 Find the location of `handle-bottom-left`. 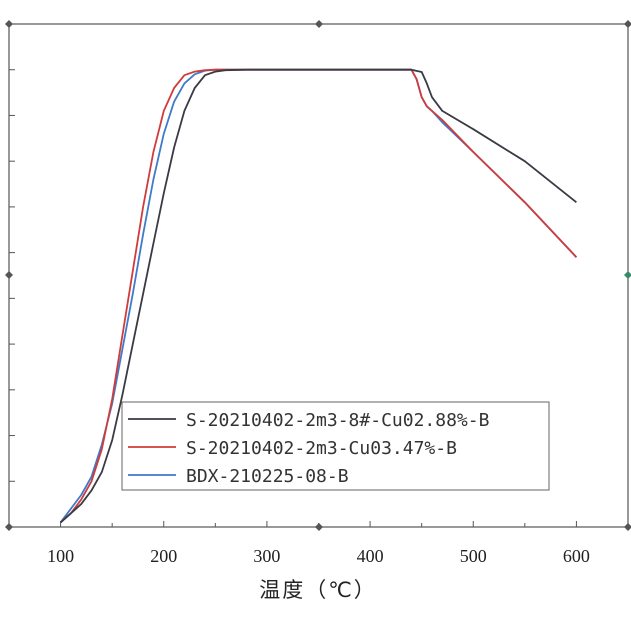

handle-bottom-left is located at coordinates (9, 527).